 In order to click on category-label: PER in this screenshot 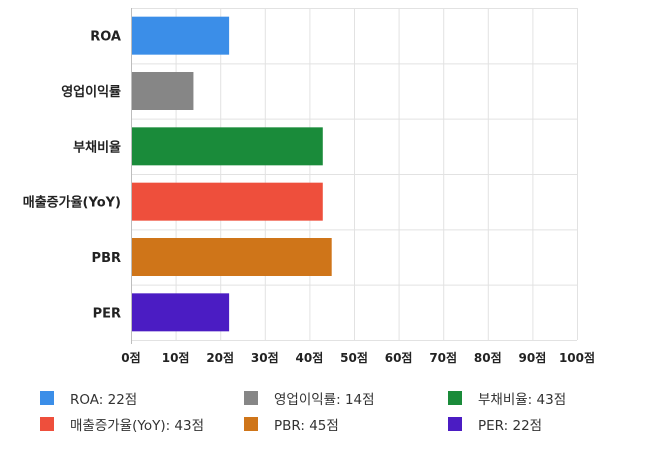, I will do `click(107, 313)`.